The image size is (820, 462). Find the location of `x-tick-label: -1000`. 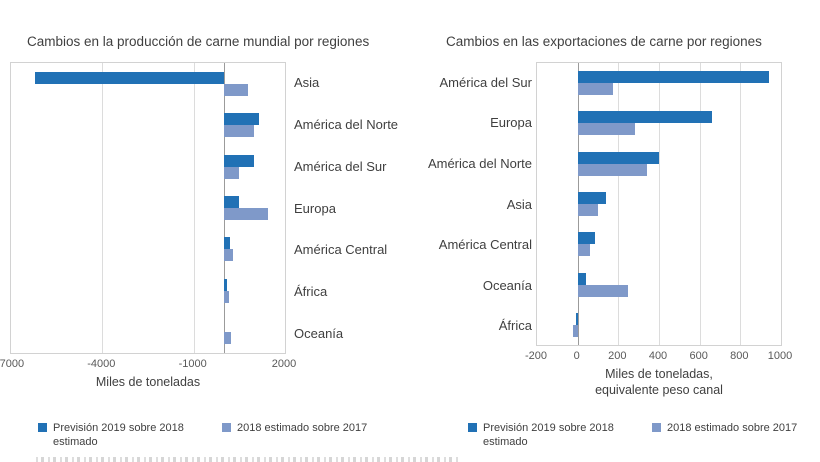

x-tick-label: -1000 is located at coordinates (192, 364).